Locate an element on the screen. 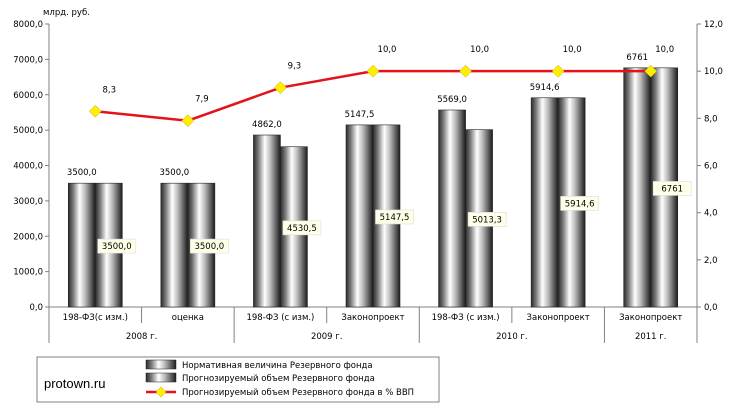  y-tick-label: 2000,0 is located at coordinates (28, 237).